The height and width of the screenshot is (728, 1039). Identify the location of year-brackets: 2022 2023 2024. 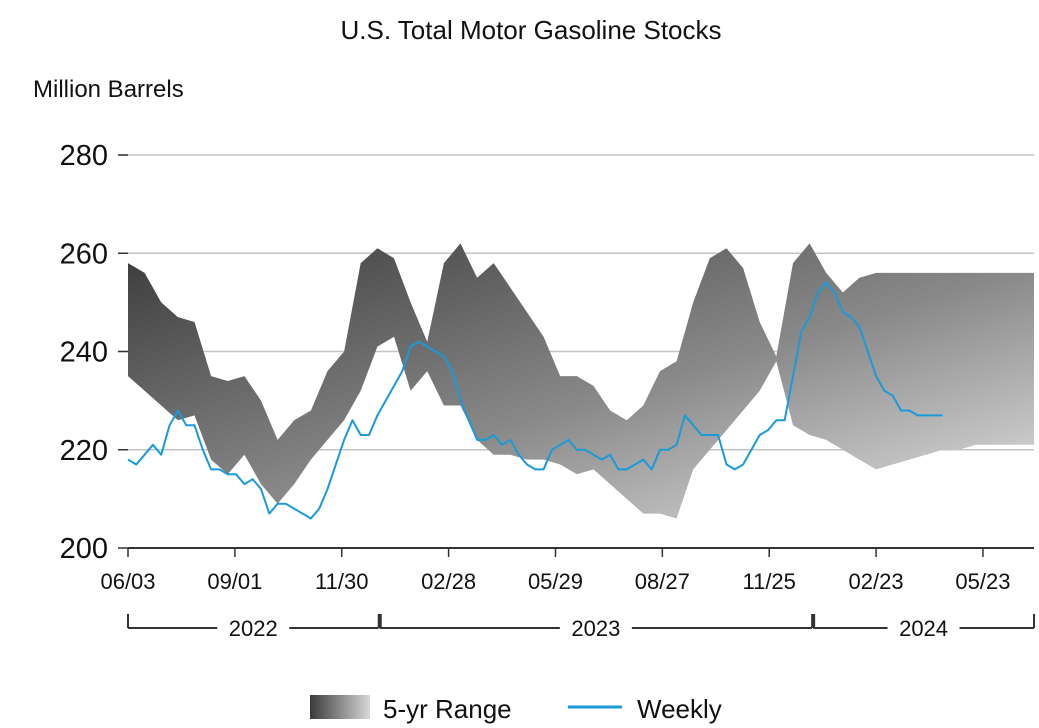
(581, 627).